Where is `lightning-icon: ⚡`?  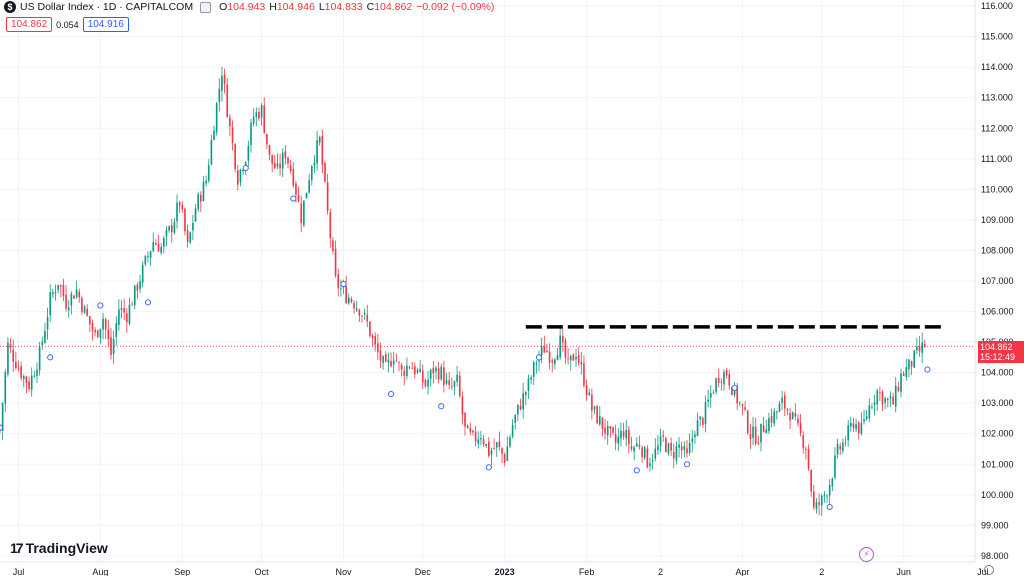 lightning-icon: ⚡ is located at coordinates (866, 554).